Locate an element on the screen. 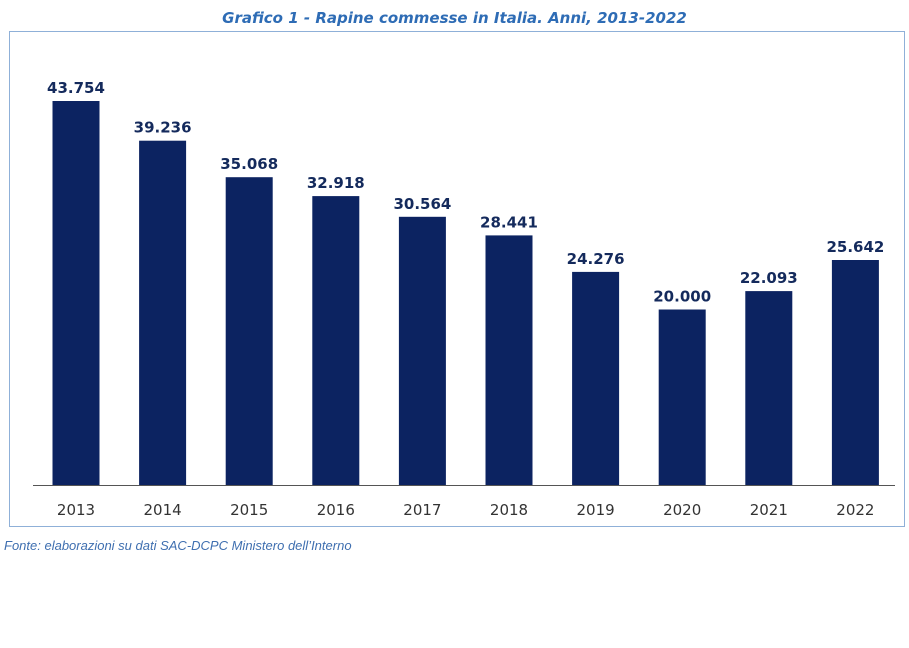  x-tick-label-2019: 2019 is located at coordinates (596, 510).